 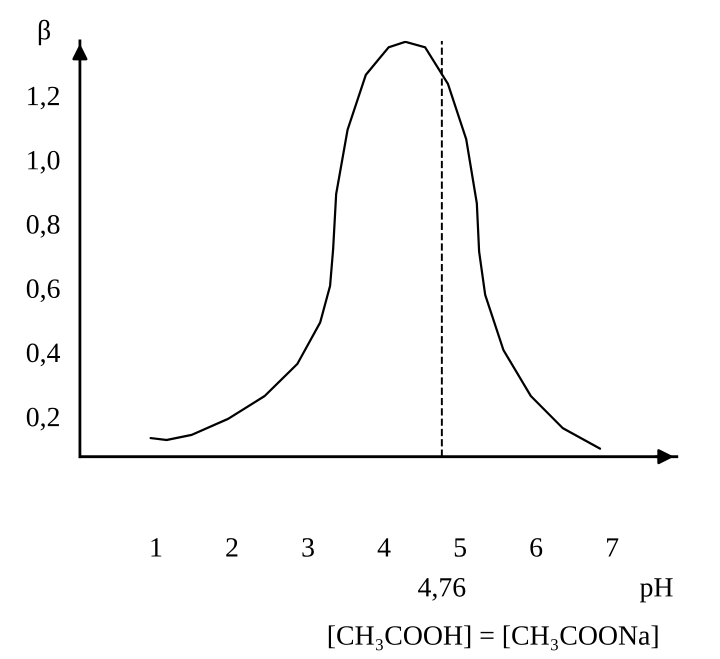 I want to click on x-tick-label: 5, so click(x=460, y=547).